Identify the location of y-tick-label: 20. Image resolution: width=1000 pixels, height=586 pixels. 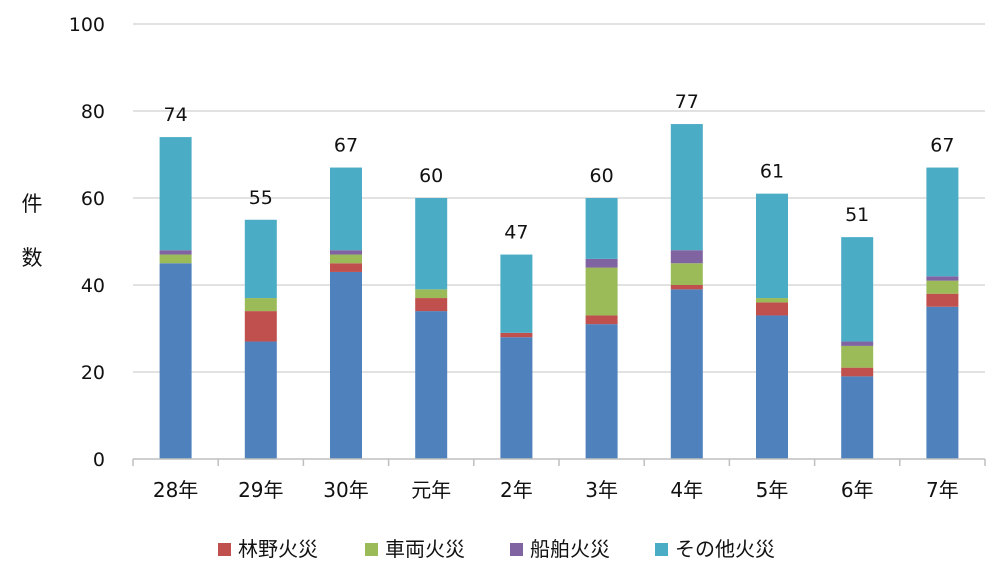
(93, 373).